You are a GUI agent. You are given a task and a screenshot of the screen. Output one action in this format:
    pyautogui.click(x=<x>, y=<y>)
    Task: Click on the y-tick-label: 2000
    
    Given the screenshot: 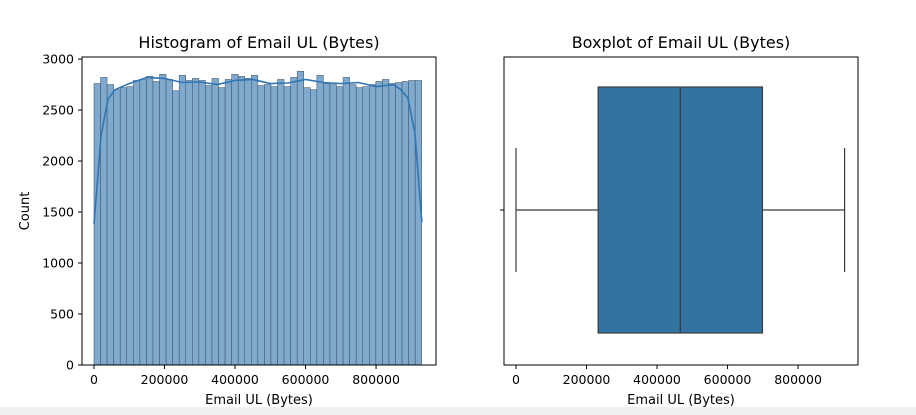 What is the action you would take?
    pyautogui.click(x=58, y=161)
    